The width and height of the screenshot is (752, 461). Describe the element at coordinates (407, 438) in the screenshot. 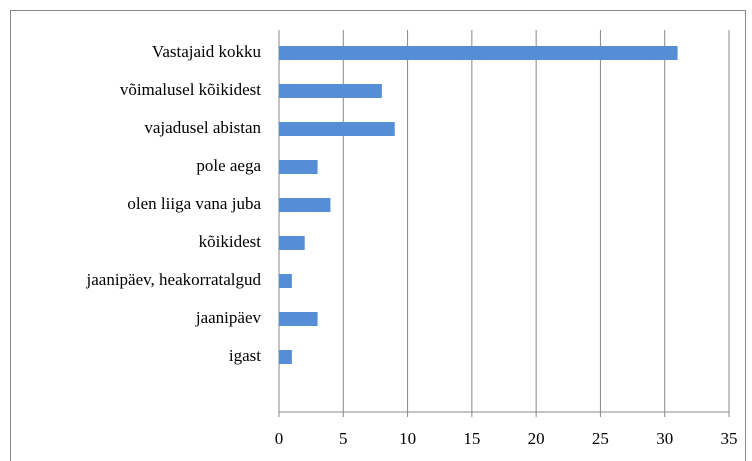

I see `x-tick-label: 10` at that location.